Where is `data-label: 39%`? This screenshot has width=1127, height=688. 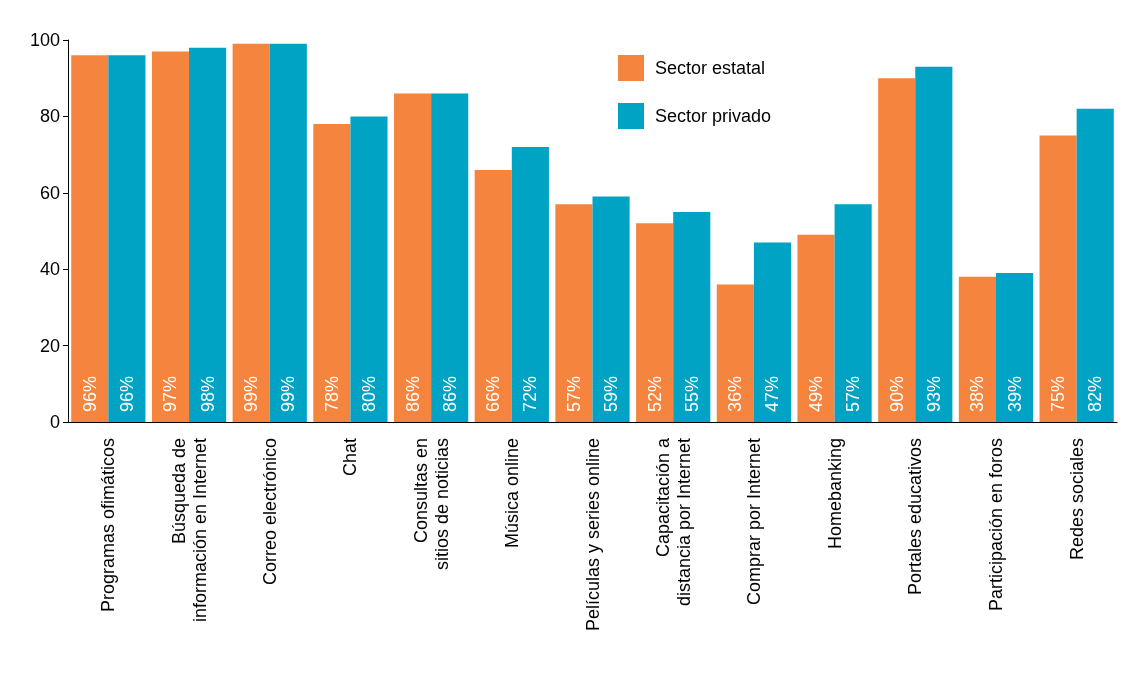
data-label: 39% is located at coordinates (1014, 393).